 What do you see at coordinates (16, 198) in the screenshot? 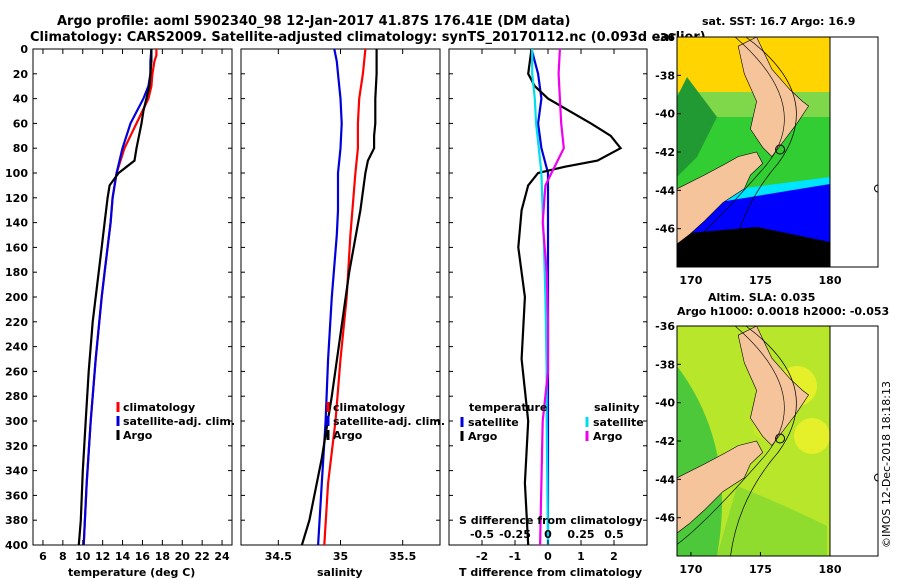
I see `depth-tick-label: 120` at bounding box center [16, 198].